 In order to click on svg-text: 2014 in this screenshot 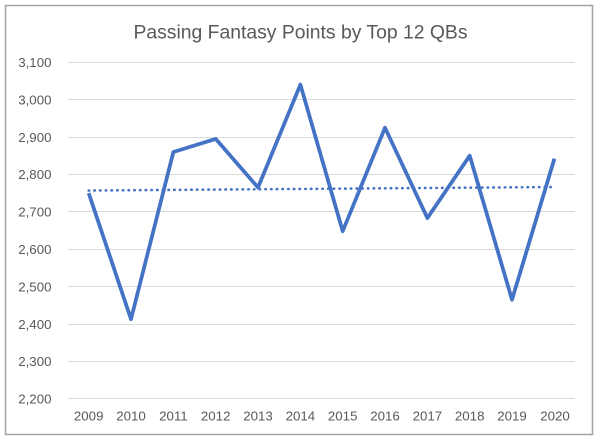, I will do `click(301, 416)`.